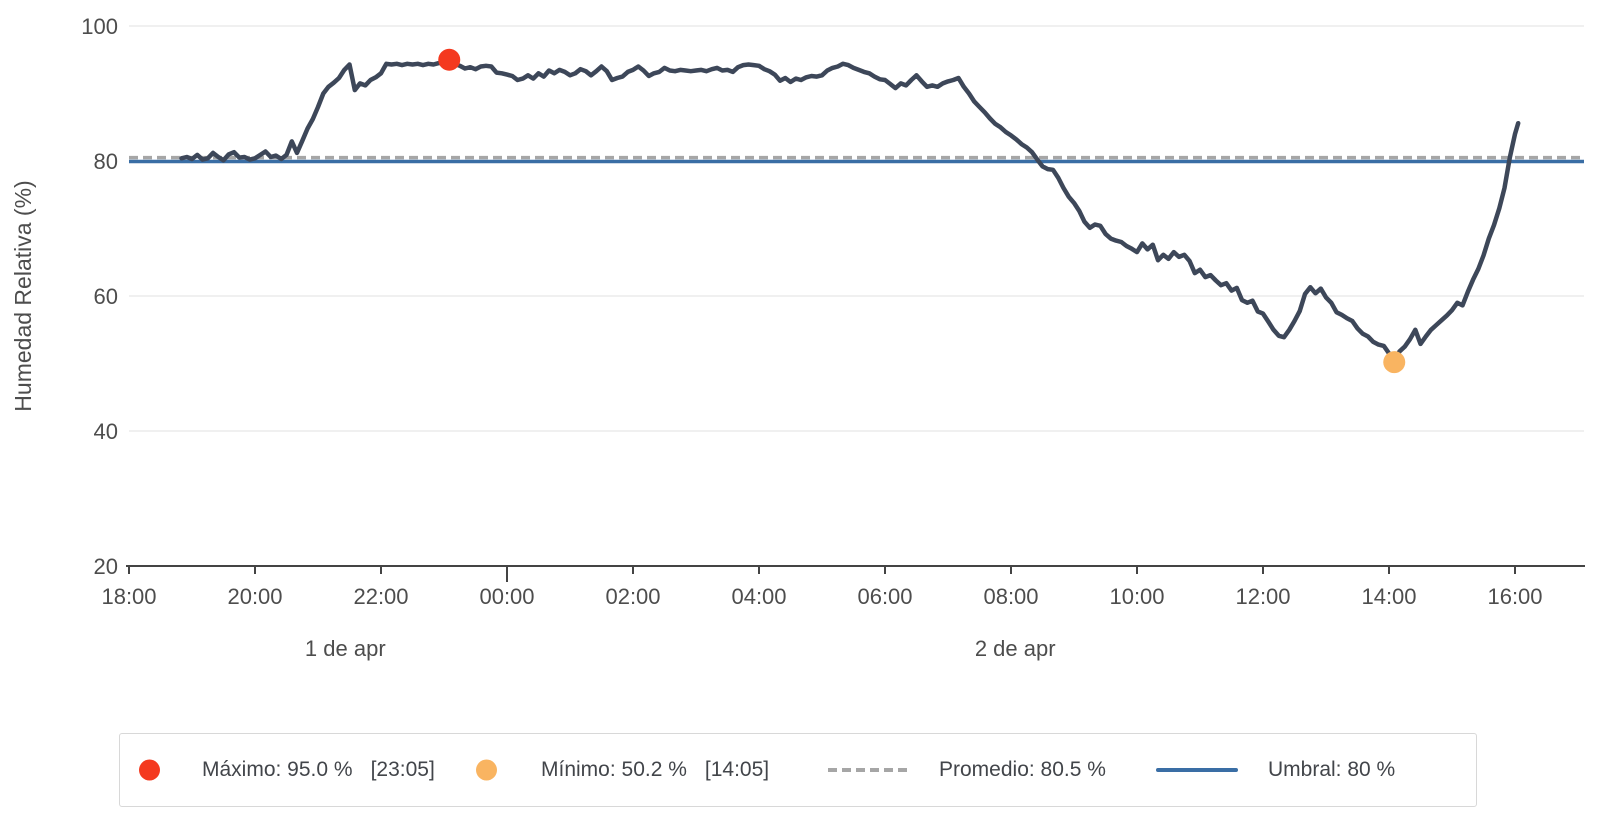 The height and width of the screenshot is (828, 1601). Describe the element at coordinates (106, 566) in the screenshot. I see `y-tick-label: 20` at that location.